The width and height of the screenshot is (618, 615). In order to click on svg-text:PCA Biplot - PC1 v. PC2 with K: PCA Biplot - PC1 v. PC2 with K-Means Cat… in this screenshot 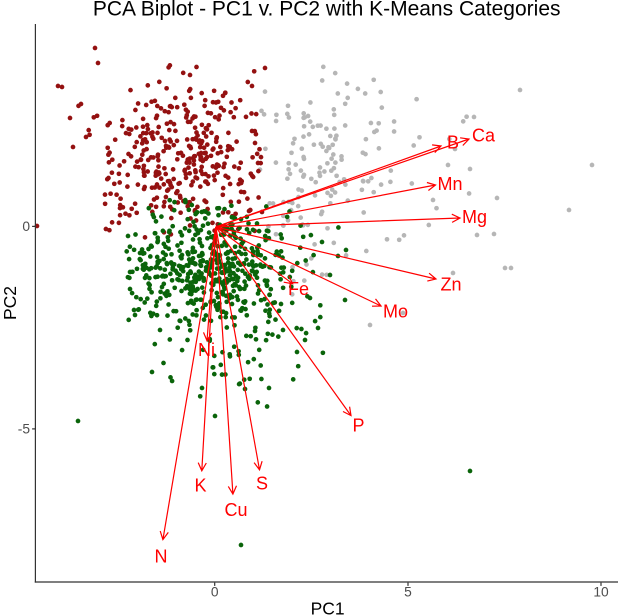, I will do `click(327, 10)`.